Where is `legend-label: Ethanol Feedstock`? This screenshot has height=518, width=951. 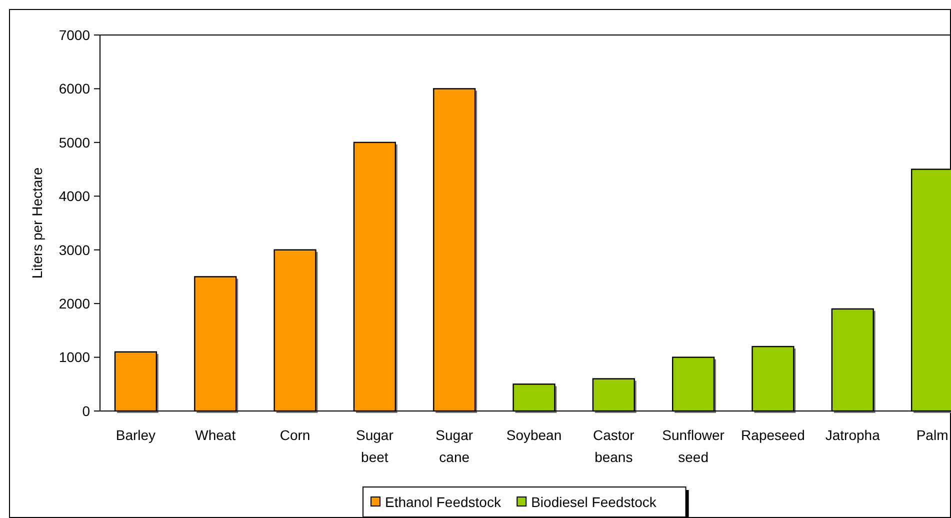
legend-label: Ethanol Feedstock is located at coordinates (443, 502).